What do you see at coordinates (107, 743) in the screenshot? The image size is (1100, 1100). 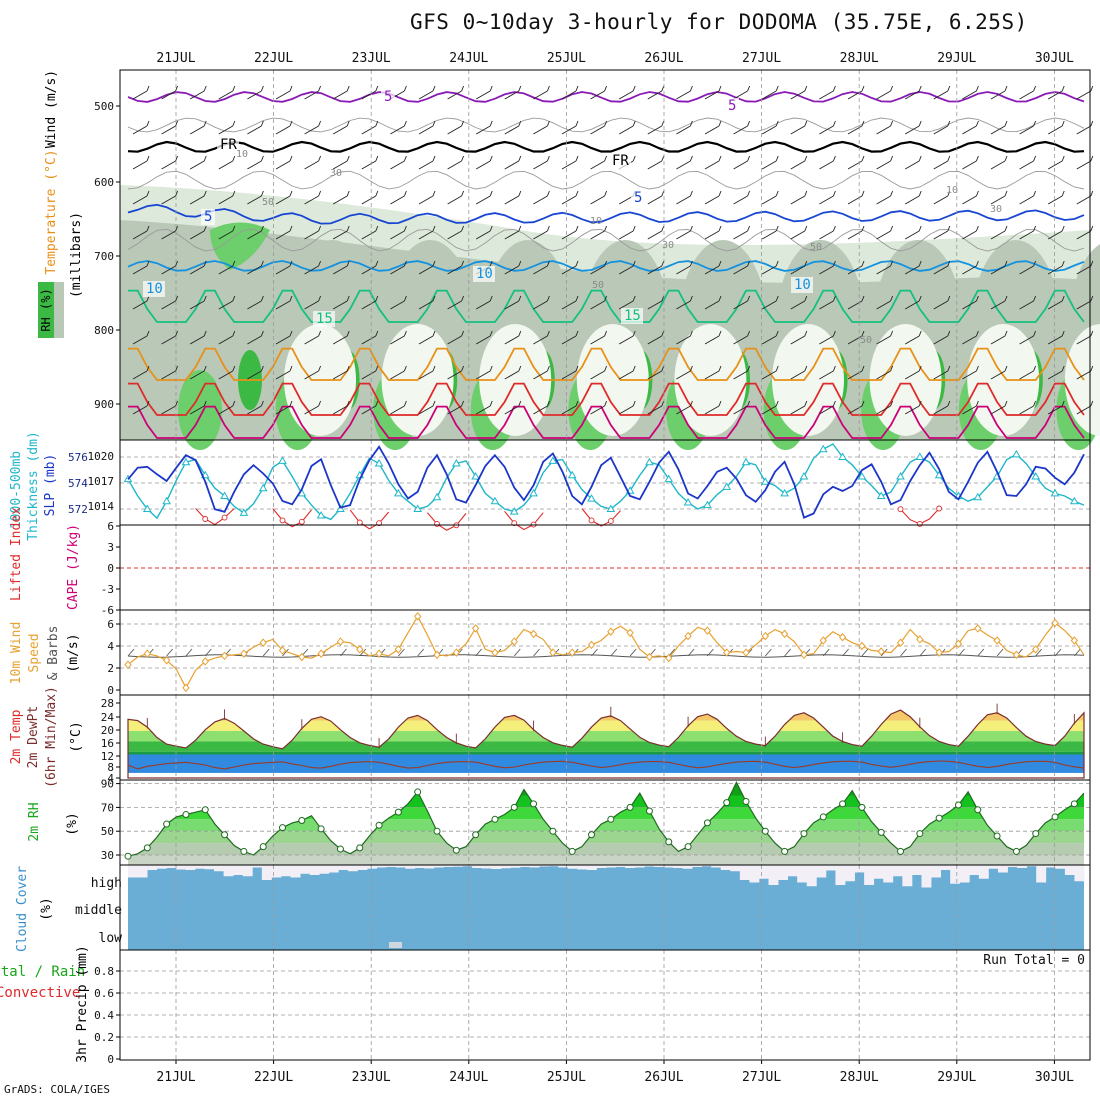 I see `temperature-tick-label: 16` at bounding box center [107, 743].